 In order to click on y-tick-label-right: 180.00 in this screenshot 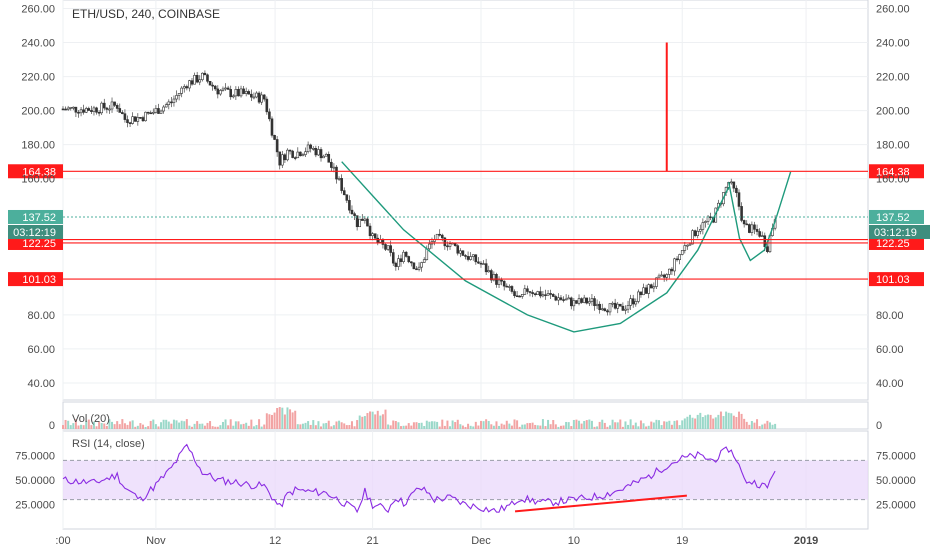, I will do `click(893, 146)`.